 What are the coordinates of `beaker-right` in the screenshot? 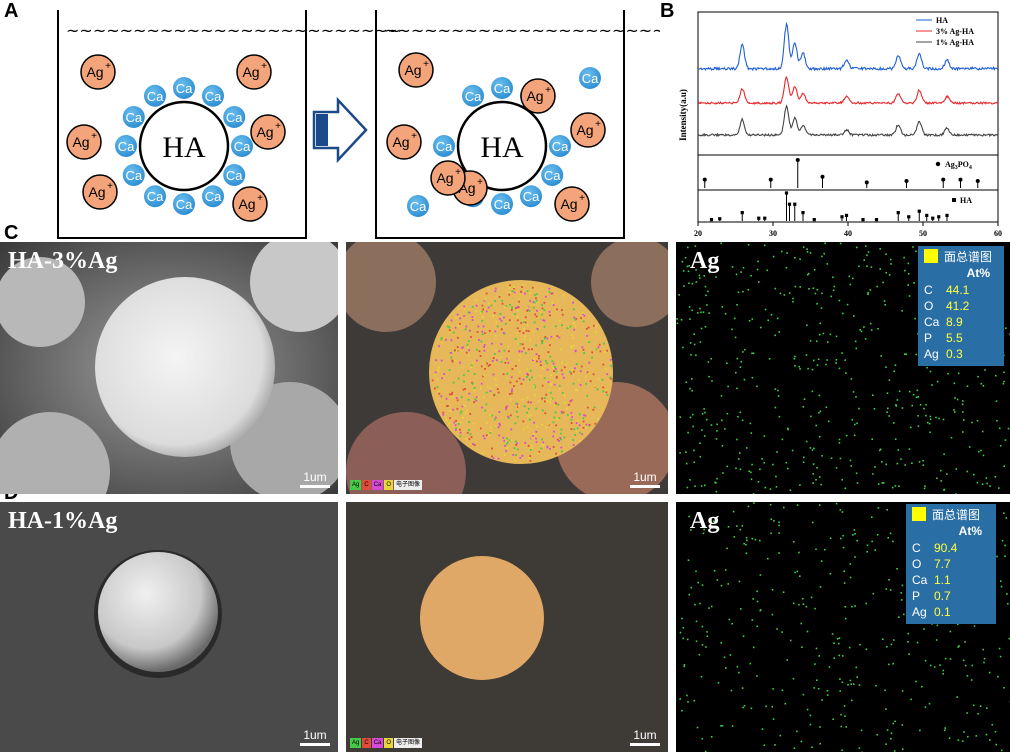 It's located at (500, 124).